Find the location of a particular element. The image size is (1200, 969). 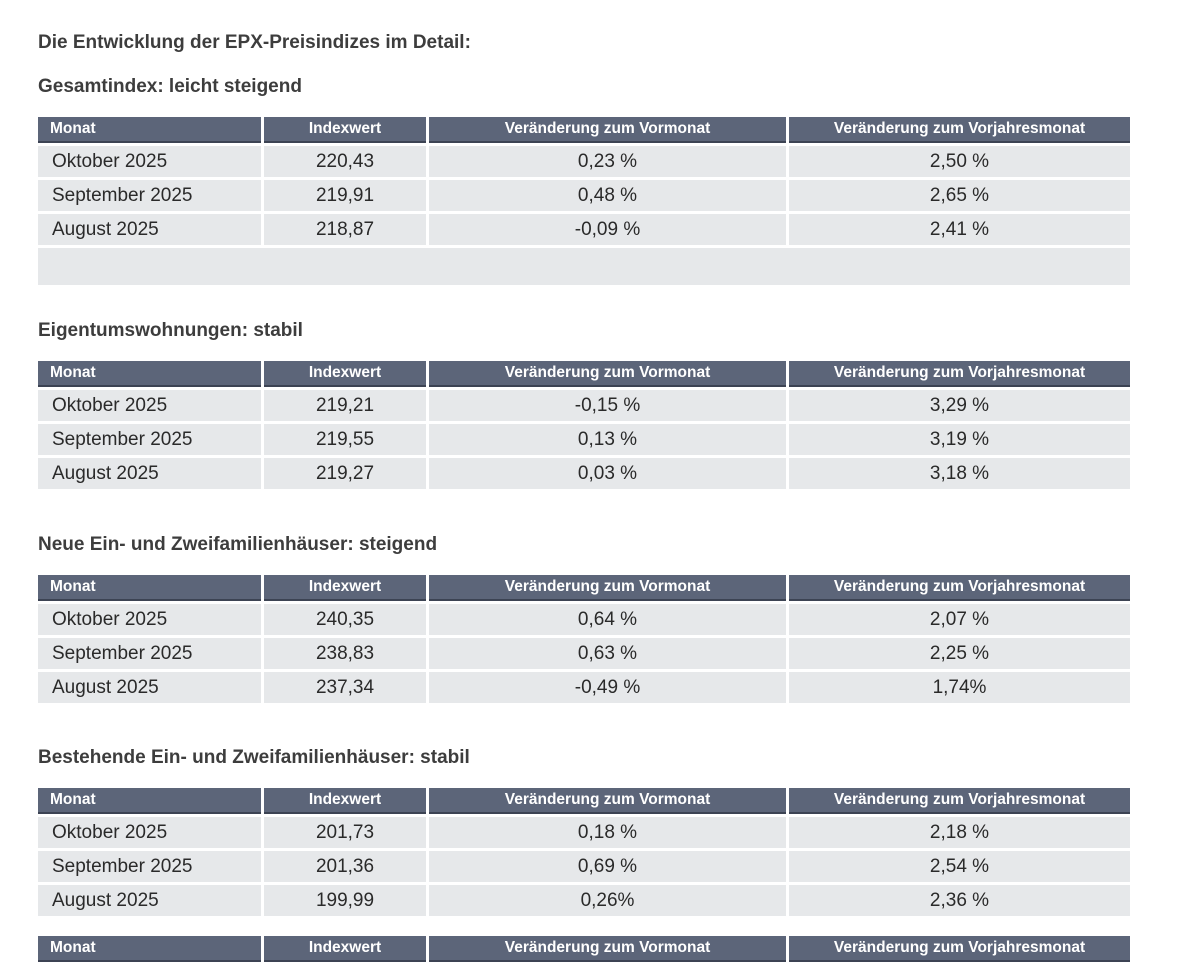

cell-vorjahr: 2,07 % is located at coordinates (959, 619).